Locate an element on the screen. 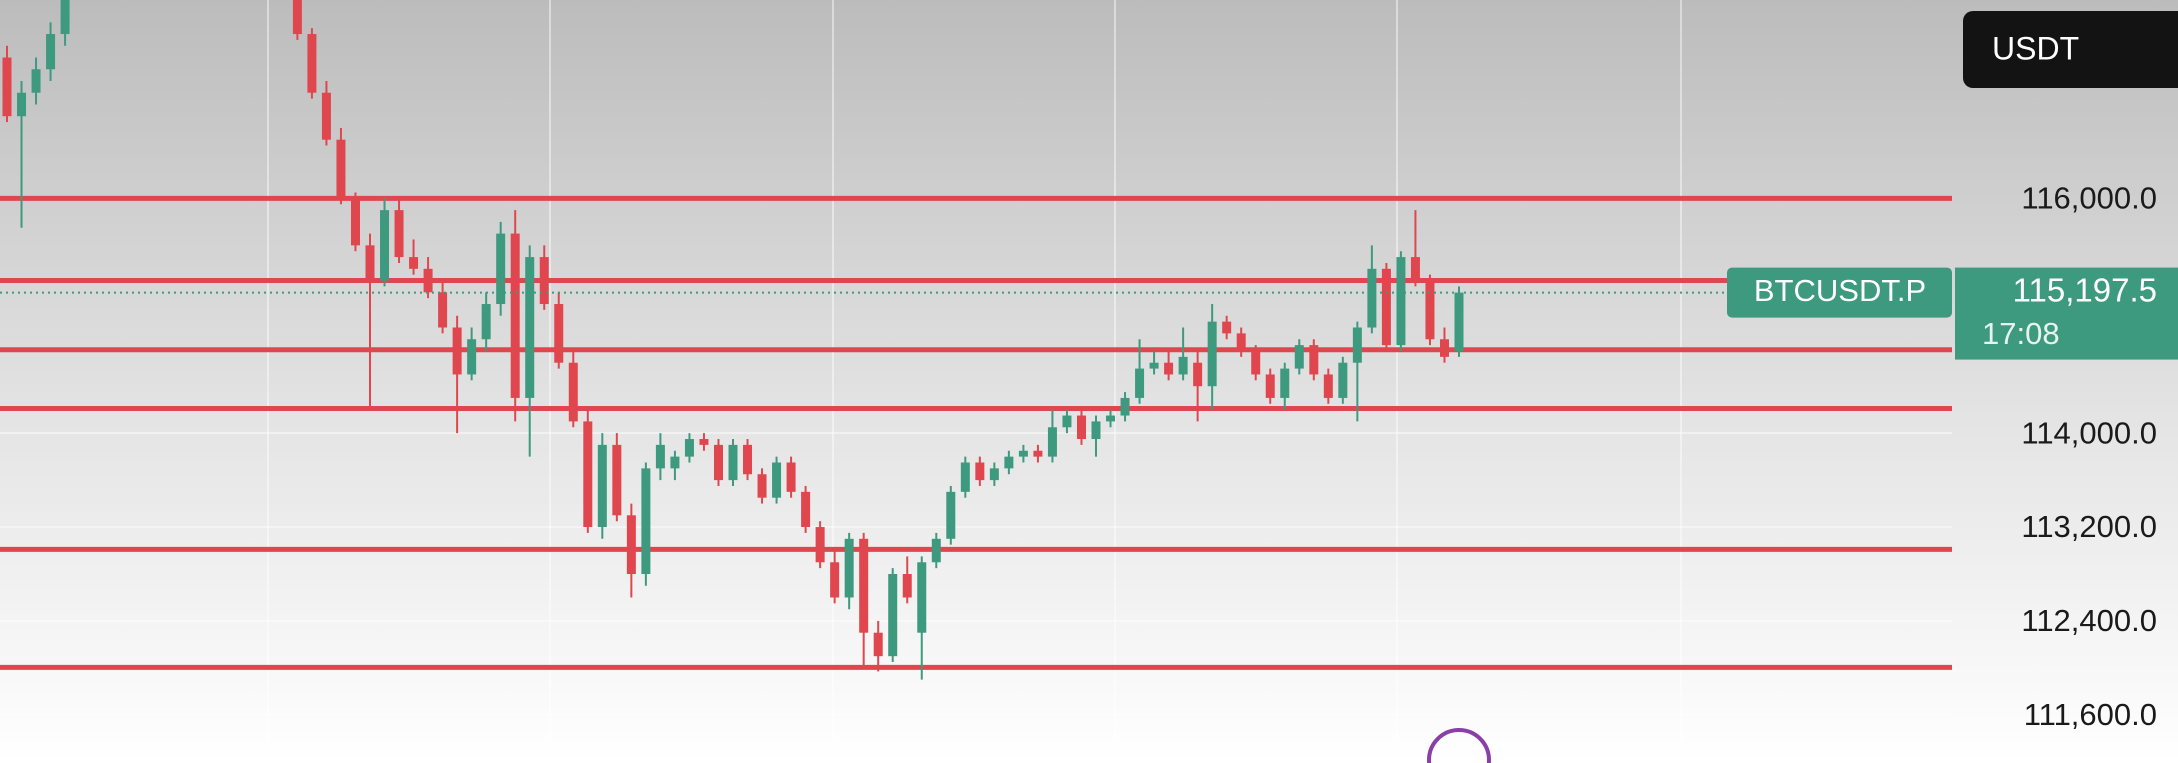  symbol-label: BTCUSDT.P is located at coordinates (1840, 290).